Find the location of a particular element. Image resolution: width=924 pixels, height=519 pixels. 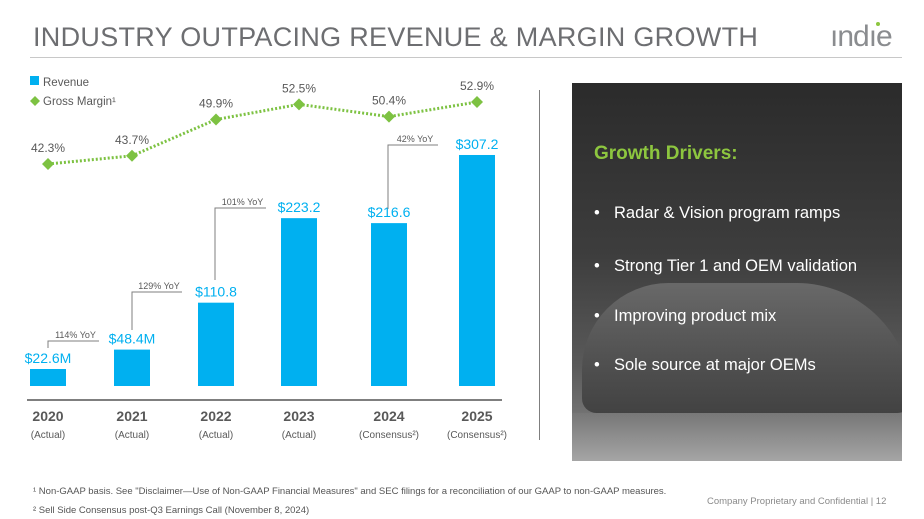

yoy-label-2021: 114% YoY is located at coordinates (75, 335).